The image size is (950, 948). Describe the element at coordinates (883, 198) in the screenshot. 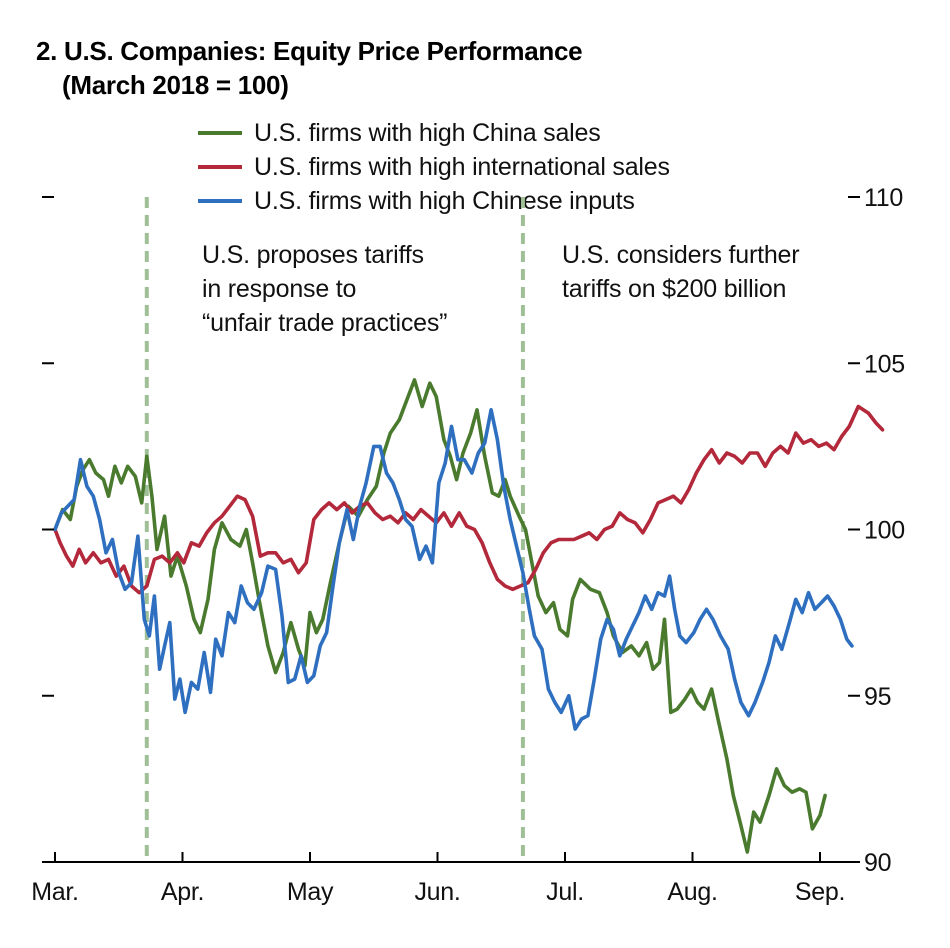

I see `y-tick-label: 110` at that location.